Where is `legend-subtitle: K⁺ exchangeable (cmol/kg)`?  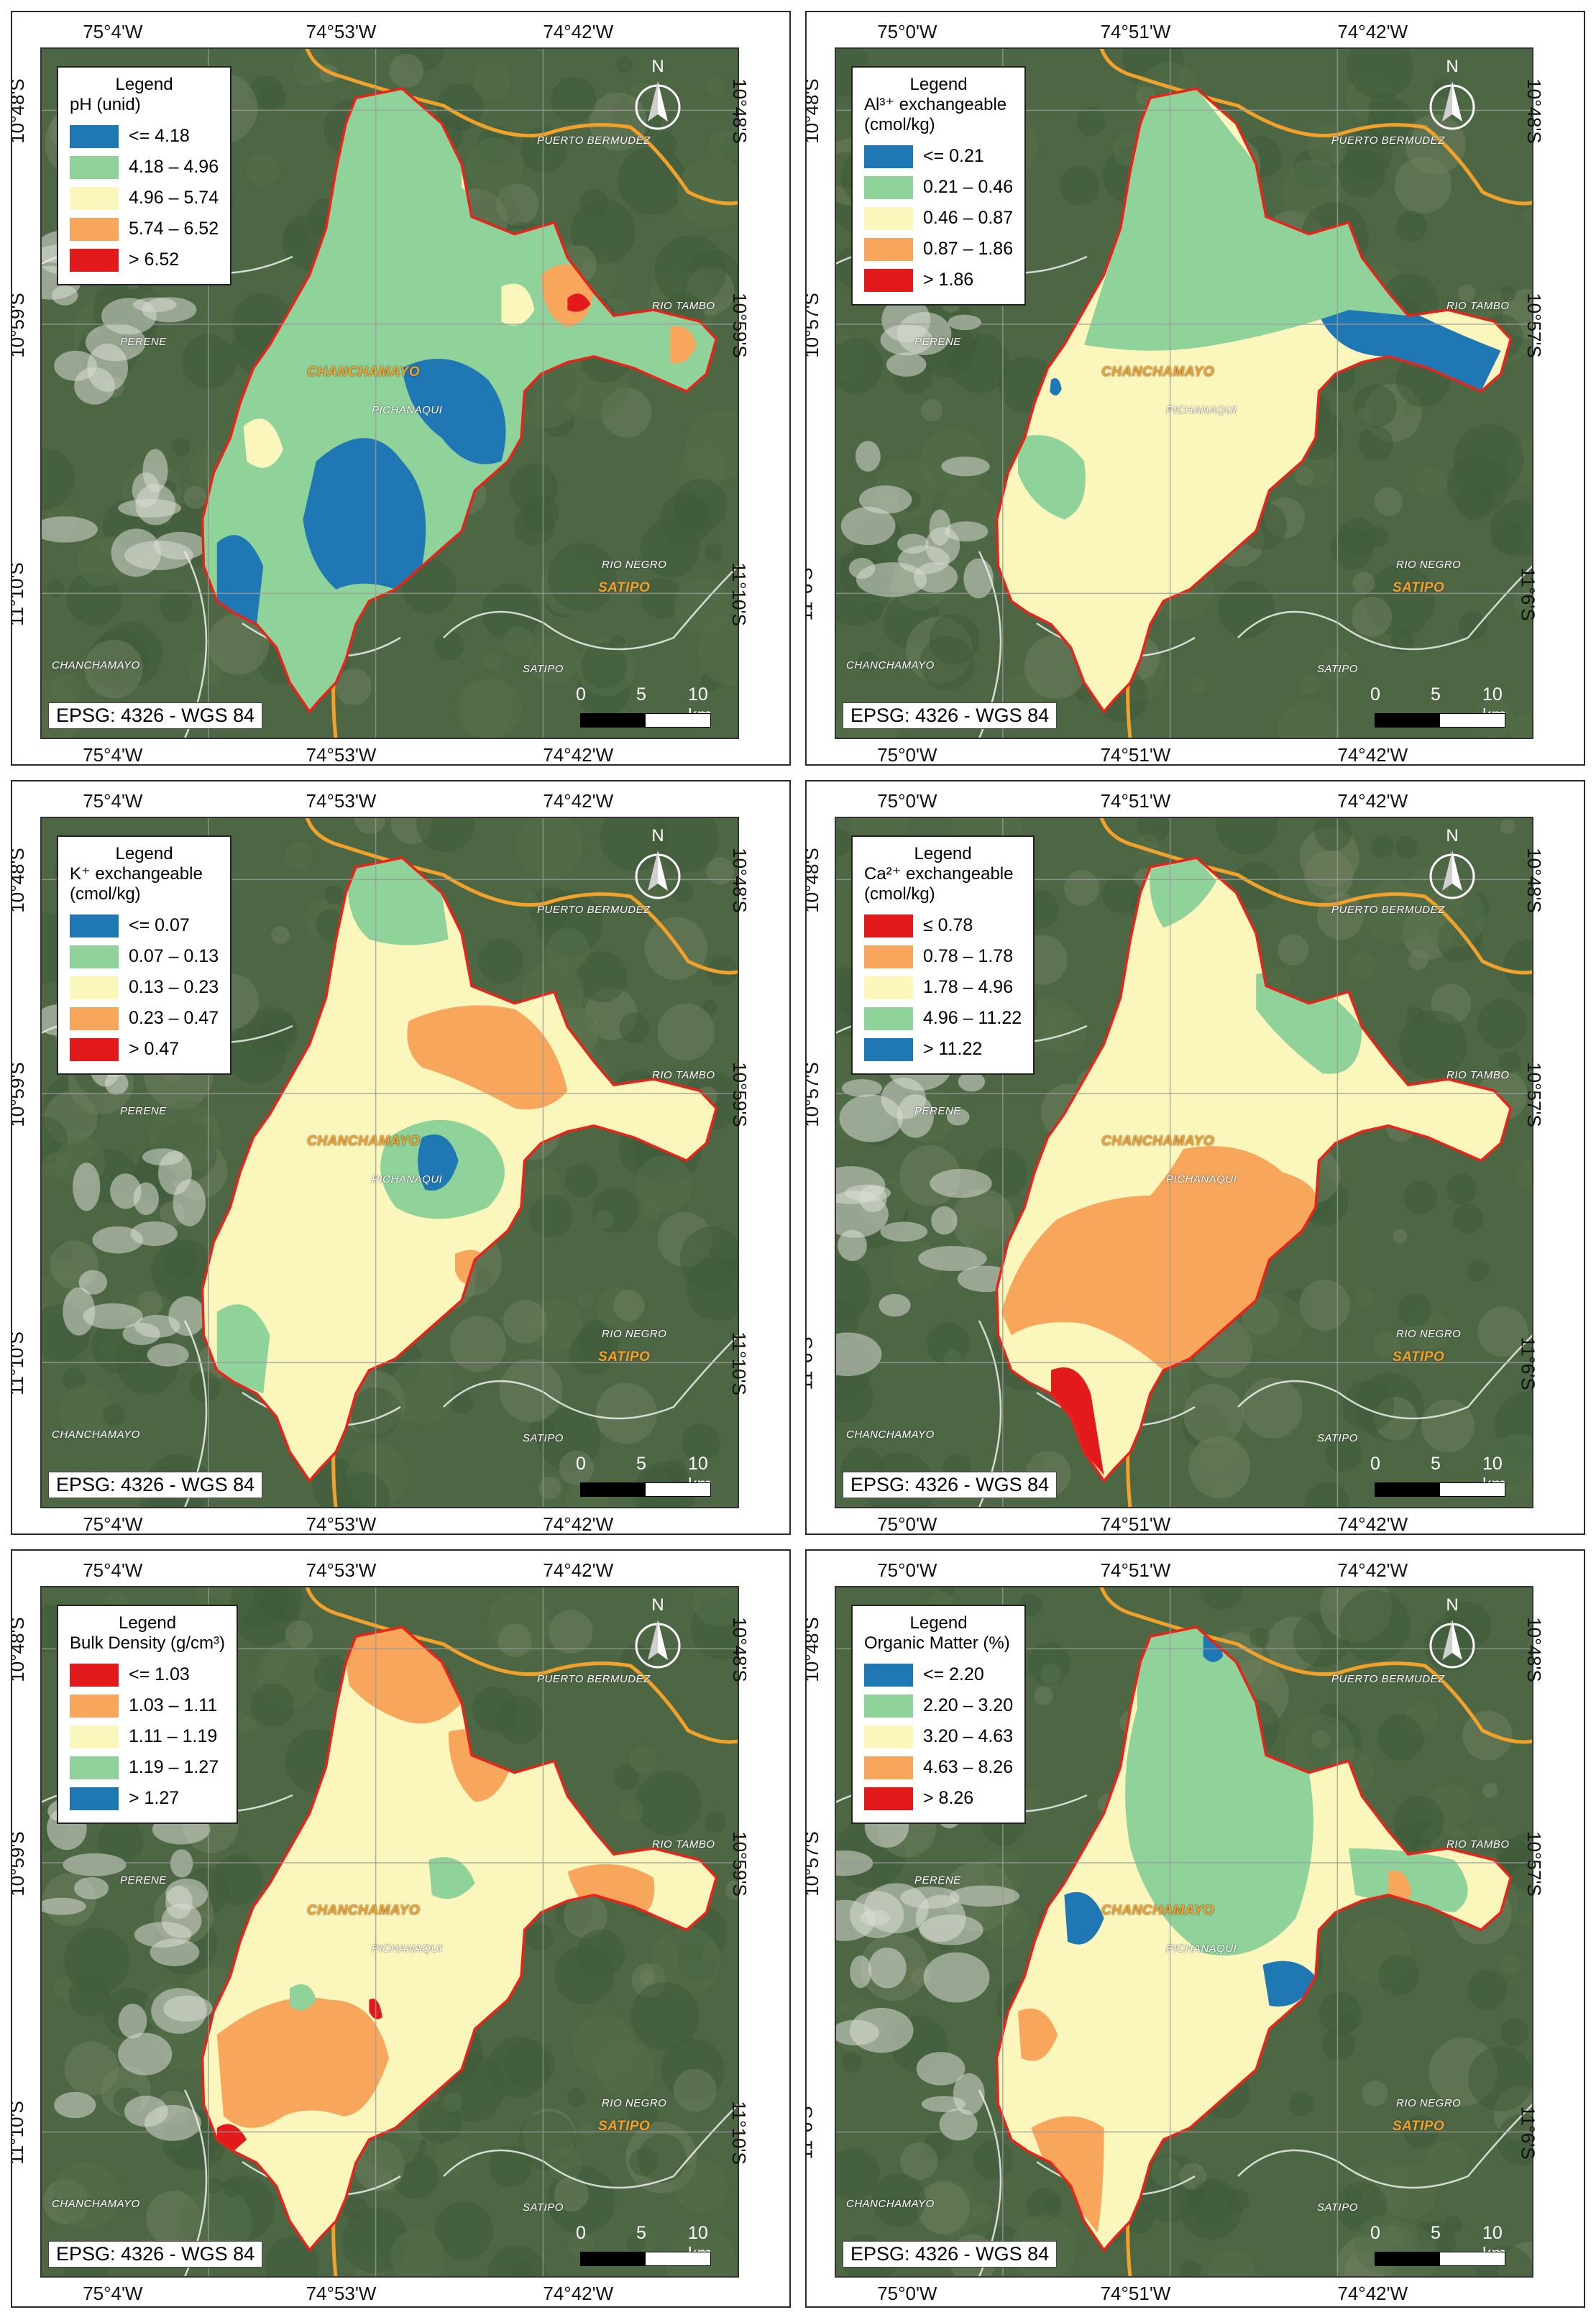 legend-subtitle: K⁺ exchangeable (cmol/kg) is located at coordinates (136, 884).